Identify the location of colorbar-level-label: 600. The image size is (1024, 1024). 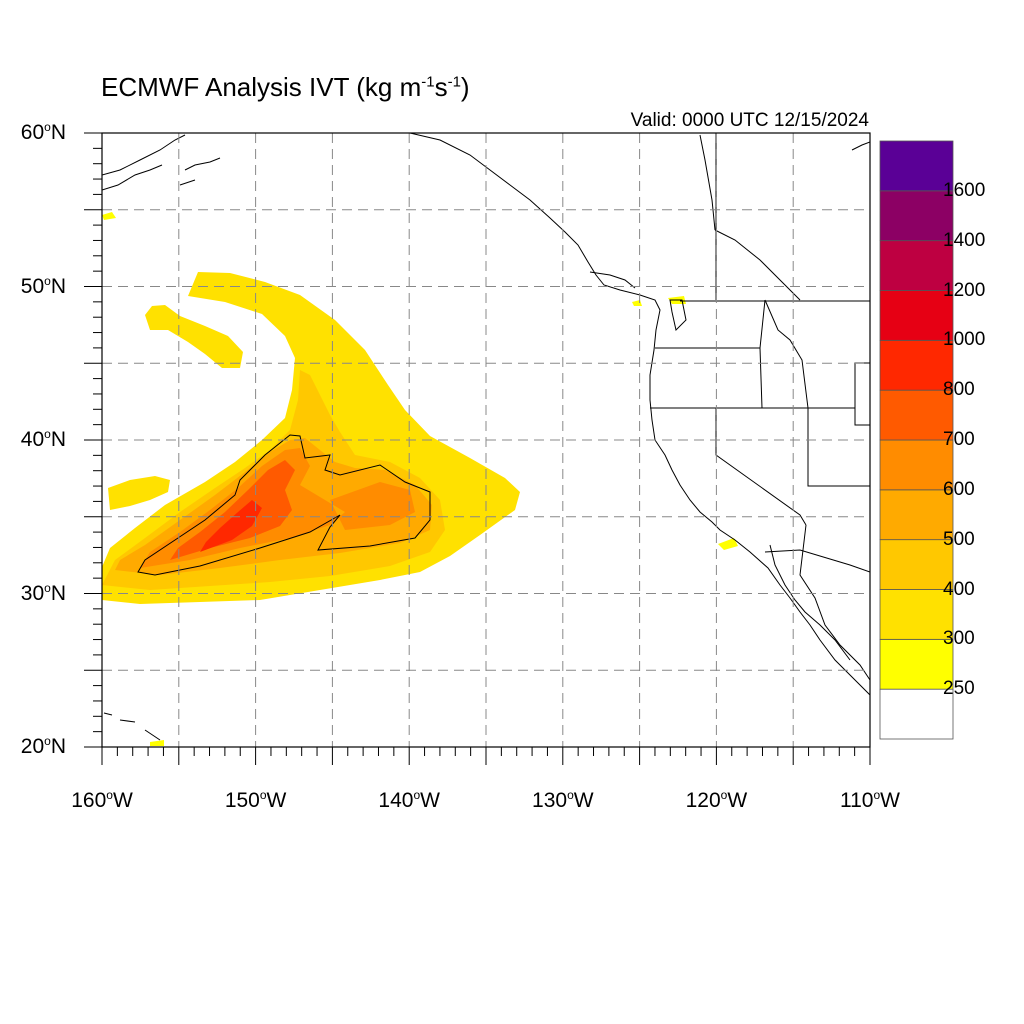
(959, 489).